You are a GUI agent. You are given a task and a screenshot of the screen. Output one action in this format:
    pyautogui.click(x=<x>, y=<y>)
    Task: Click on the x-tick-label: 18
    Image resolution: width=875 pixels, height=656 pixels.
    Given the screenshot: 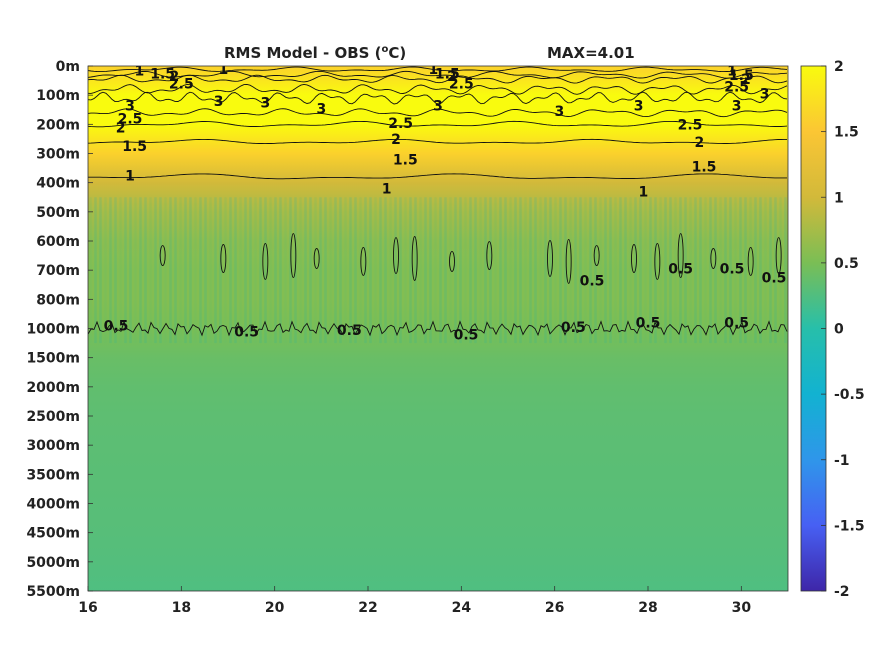 What is the action you would take?
    pyautogui.click(x=181, y=608)
    